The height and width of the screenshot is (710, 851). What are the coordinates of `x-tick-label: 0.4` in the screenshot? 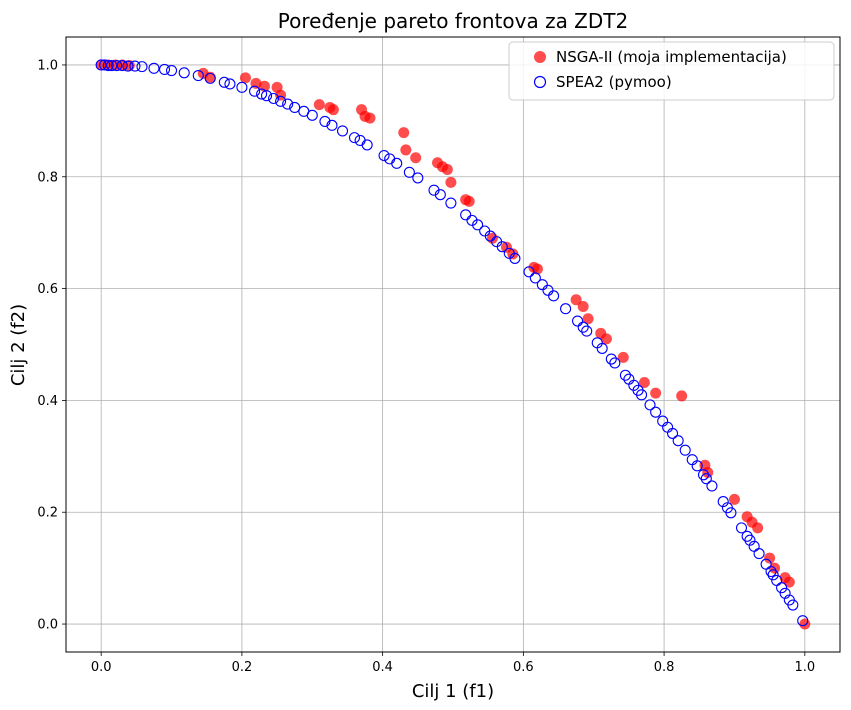 It's located at (382, 667).